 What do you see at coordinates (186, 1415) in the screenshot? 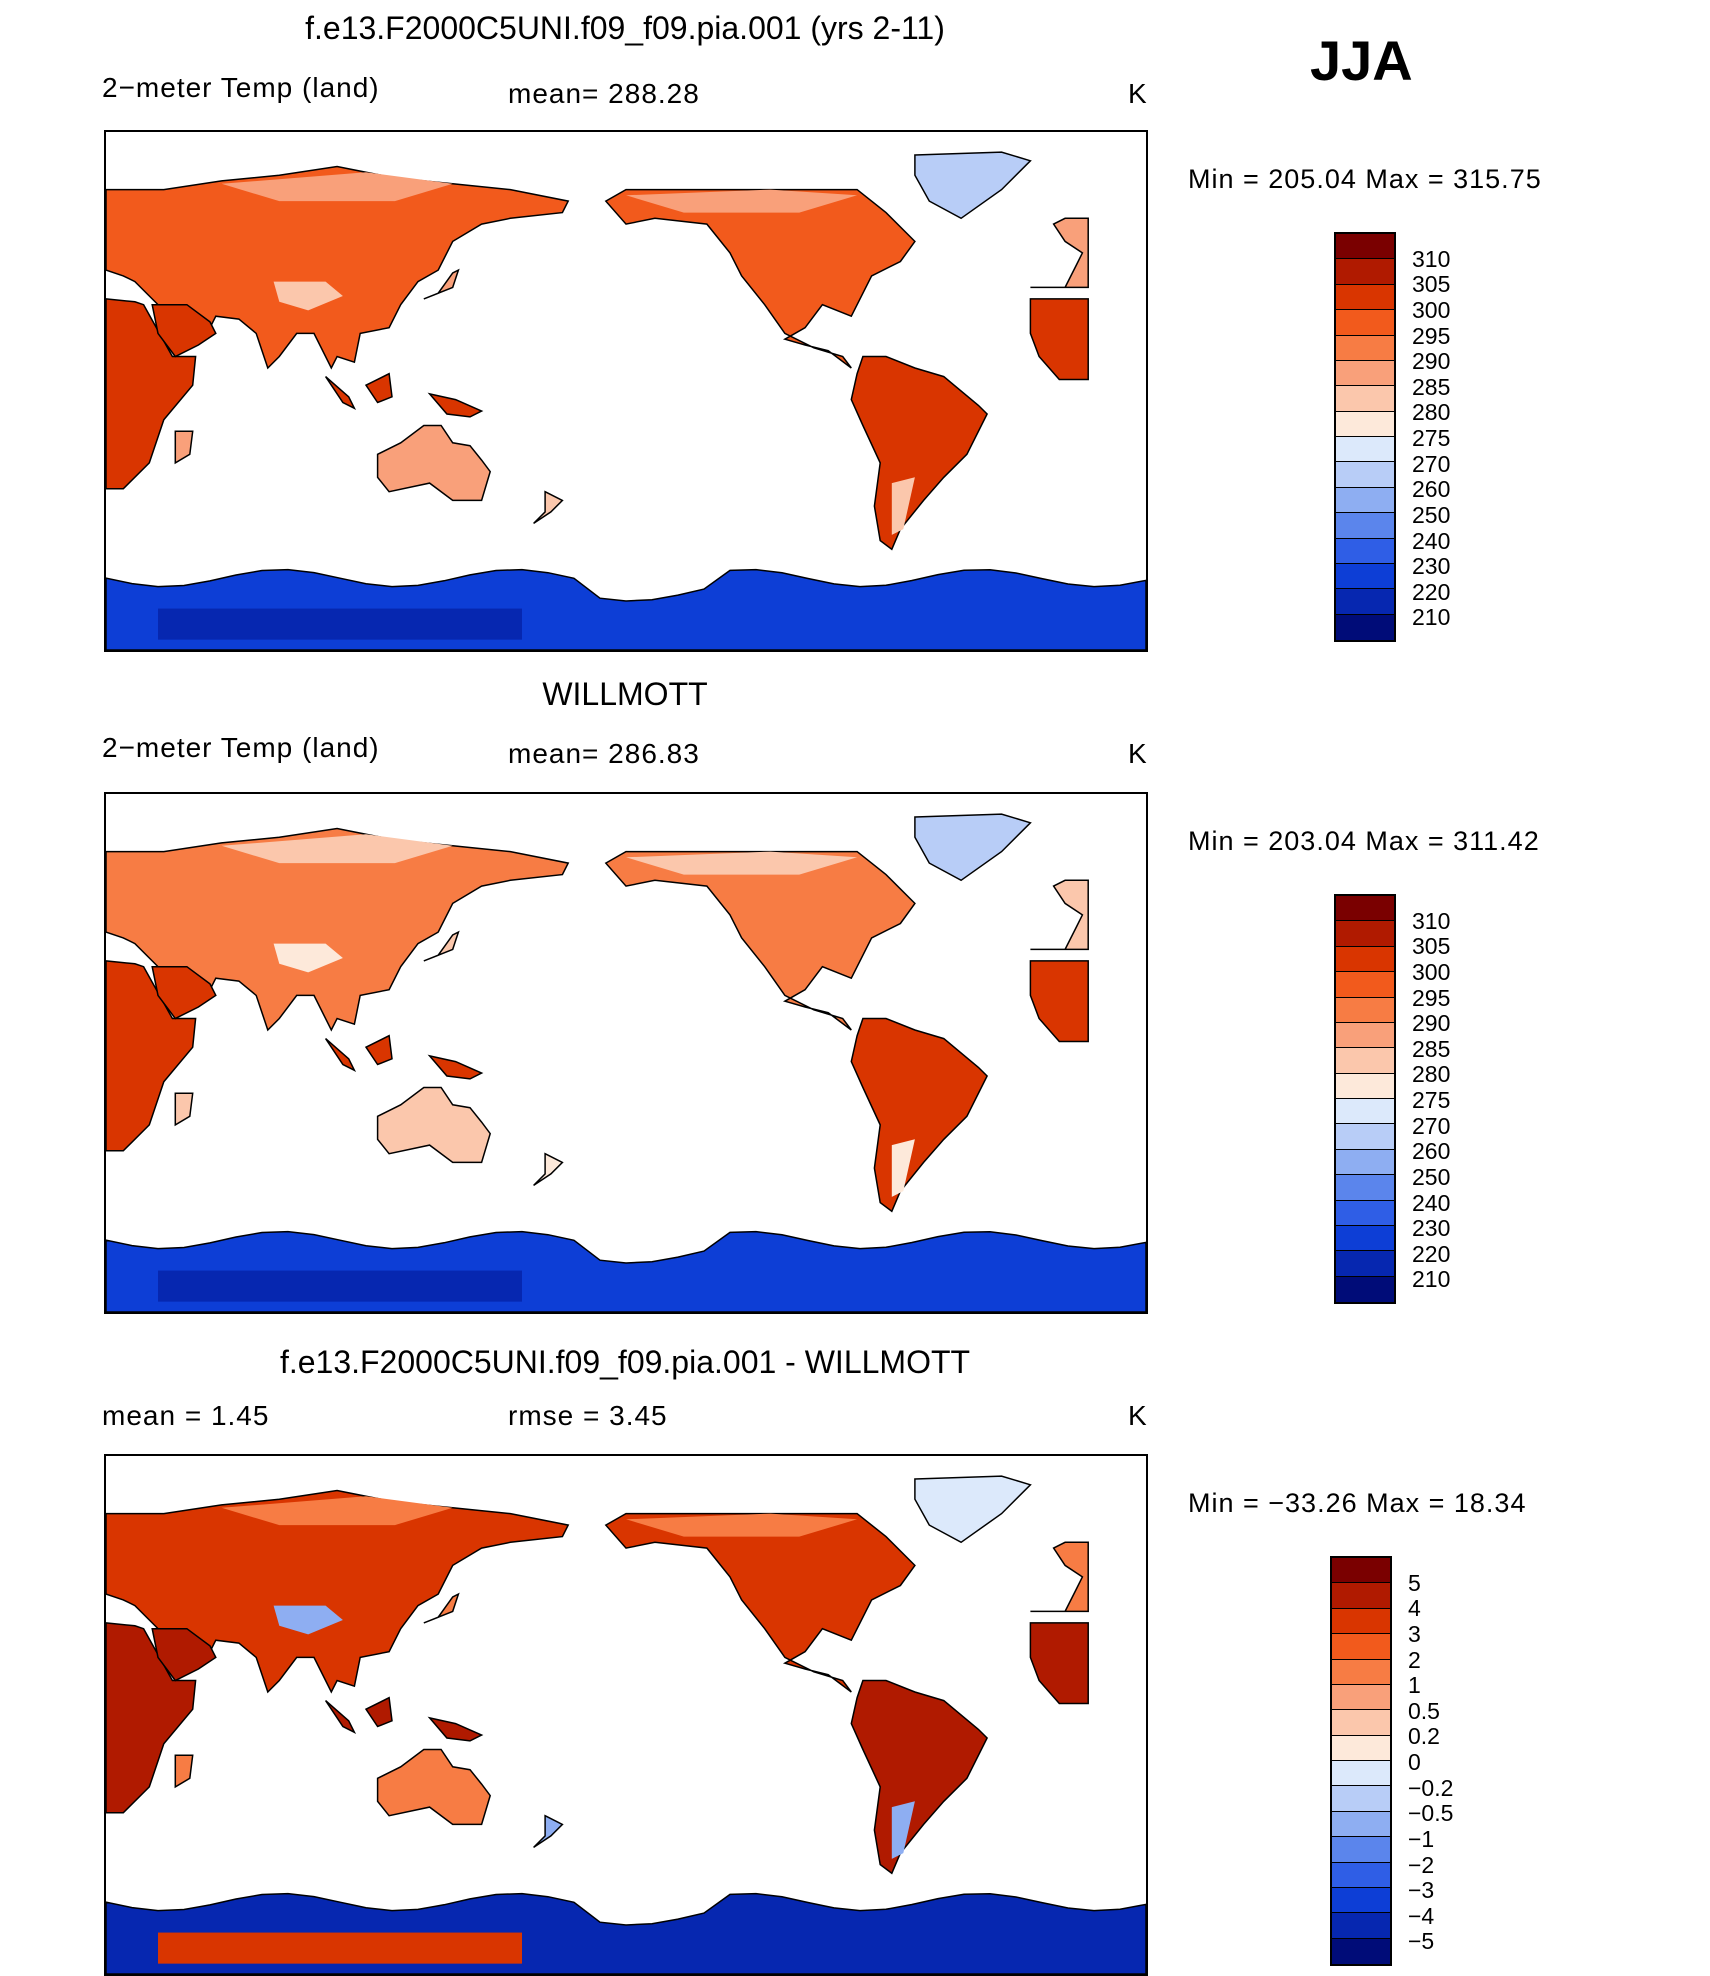
I see `panel-3-mean: mean = 1.45` at bounding box center [186, 1415].